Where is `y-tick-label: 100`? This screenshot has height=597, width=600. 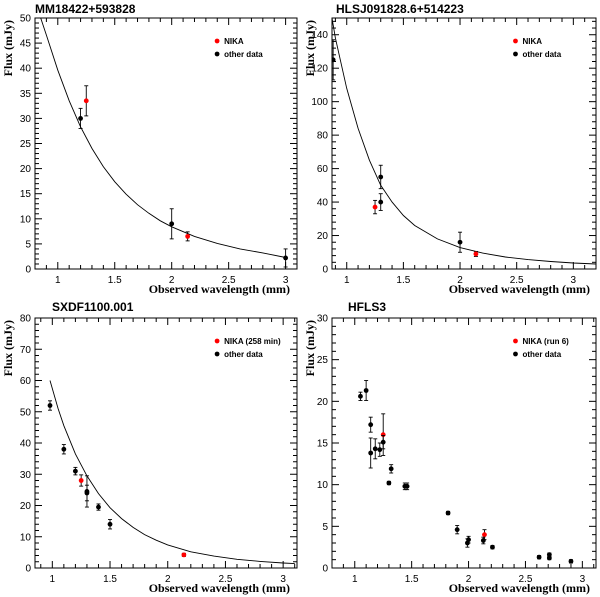
y-tick-label: 100 is located at coordinates (319, 102).